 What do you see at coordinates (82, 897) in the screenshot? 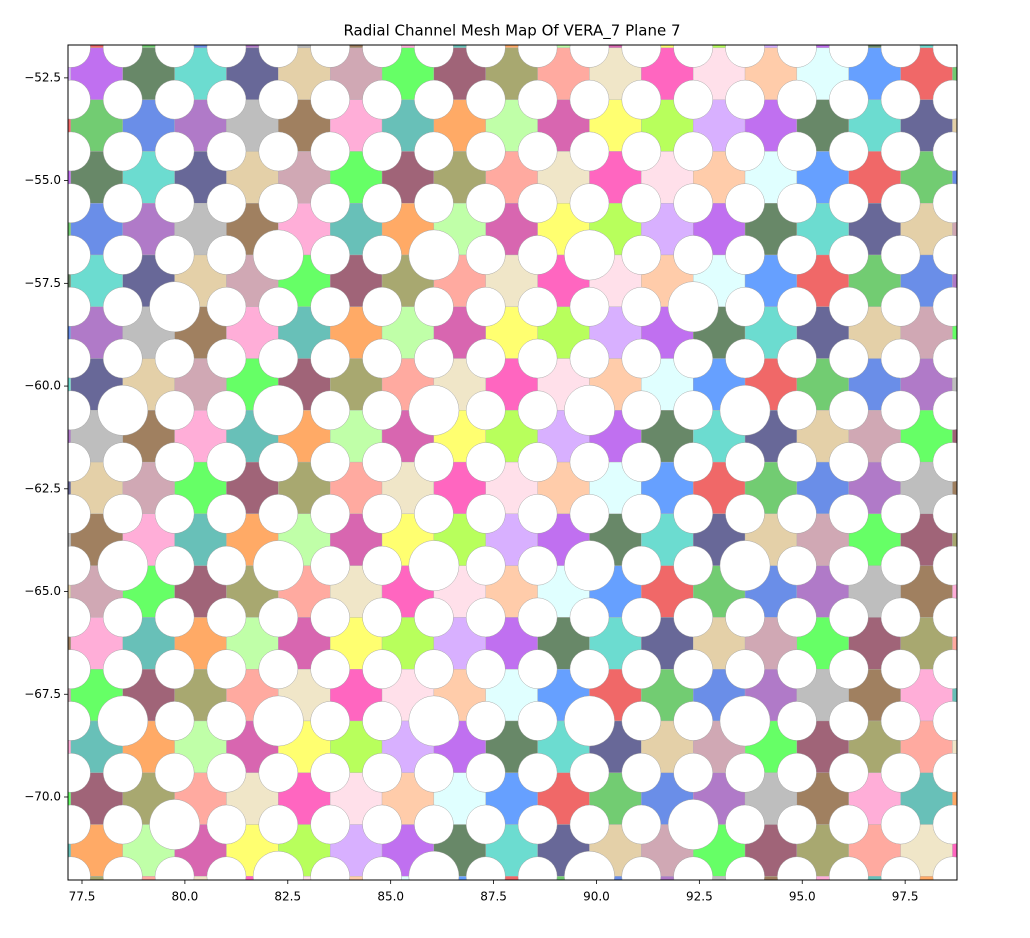
I see `x-tick-label: 77.5` at bounding box center [82, 897].